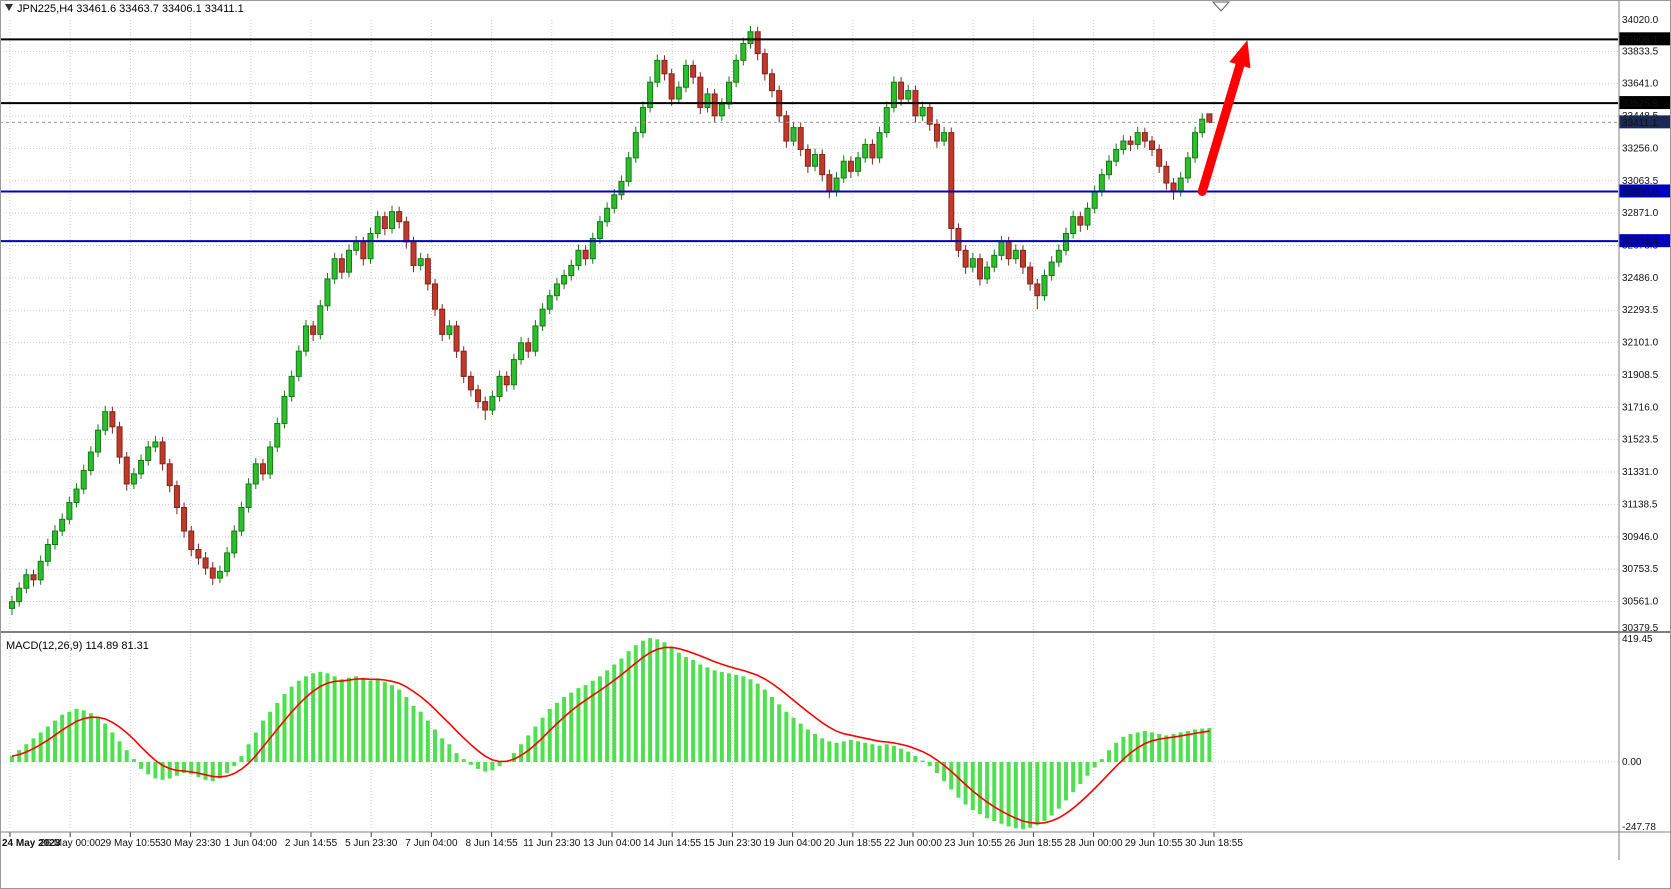 The image size is (1671, 889). Describe the element at coordinates (1640, 343) in the screenshot. I see `y-axis-label: 32101.0` at that location.